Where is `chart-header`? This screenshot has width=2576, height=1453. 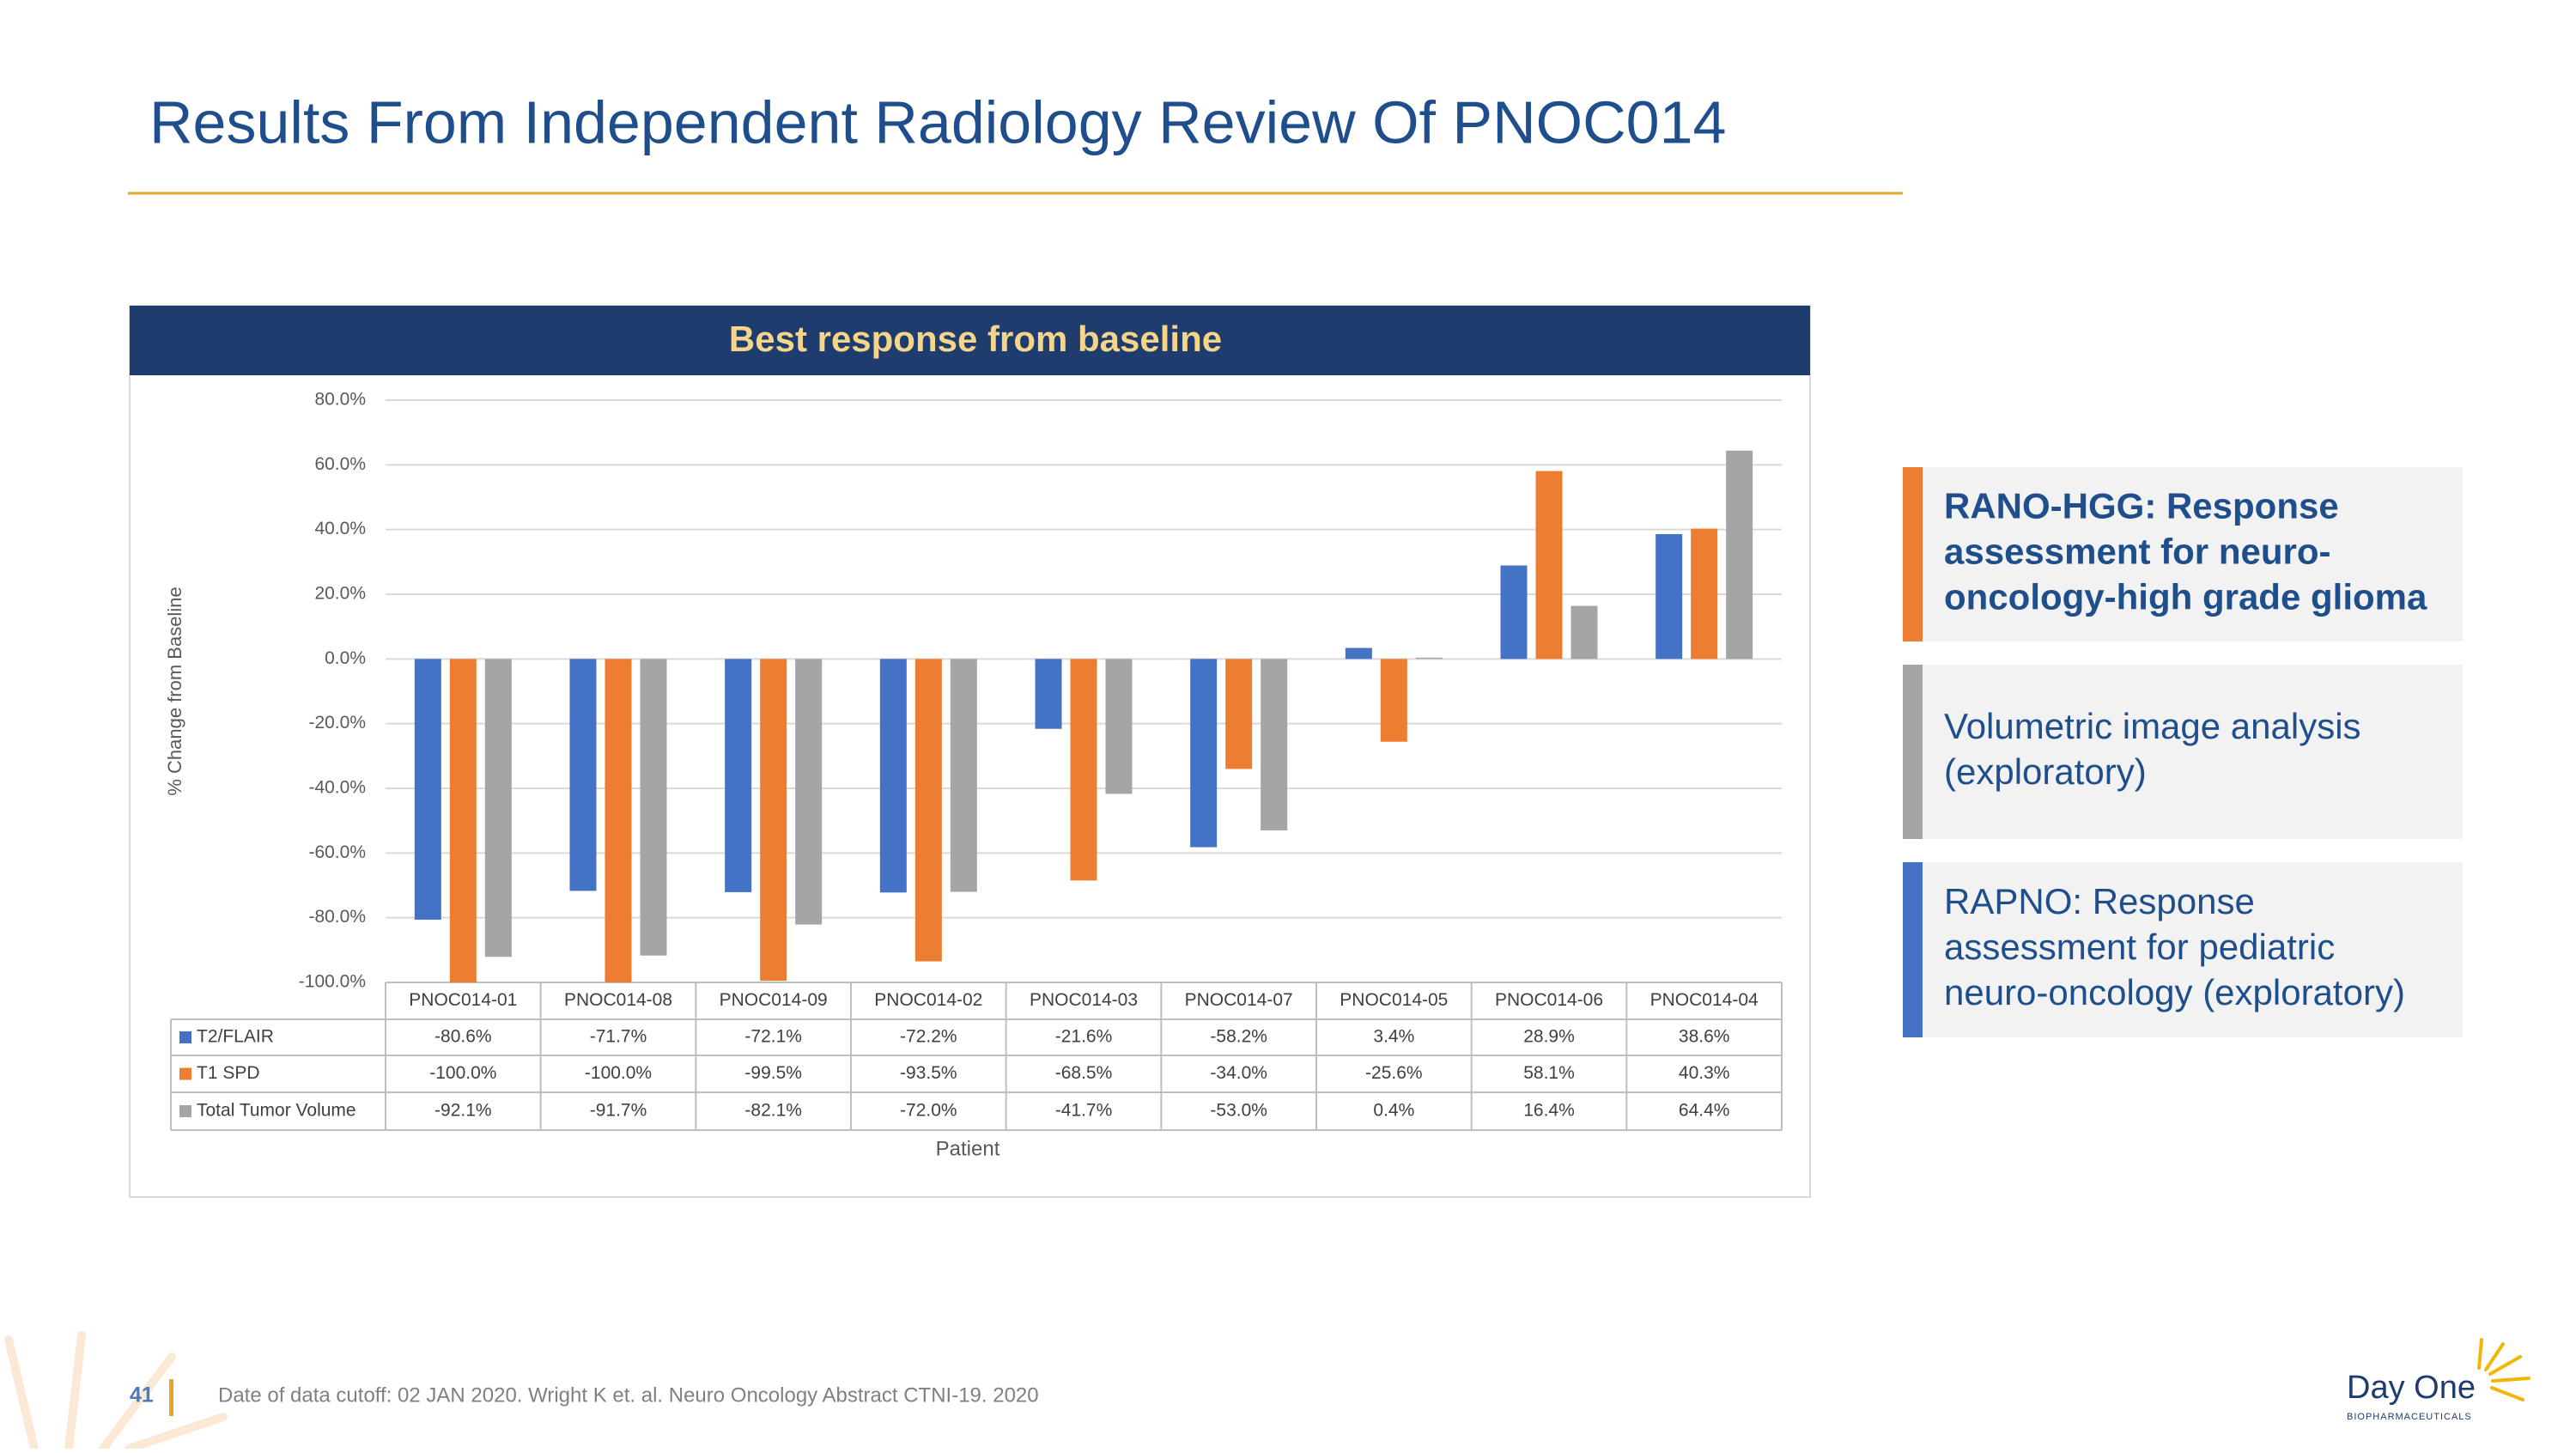 chart-header is located at coordinates (970, 340).